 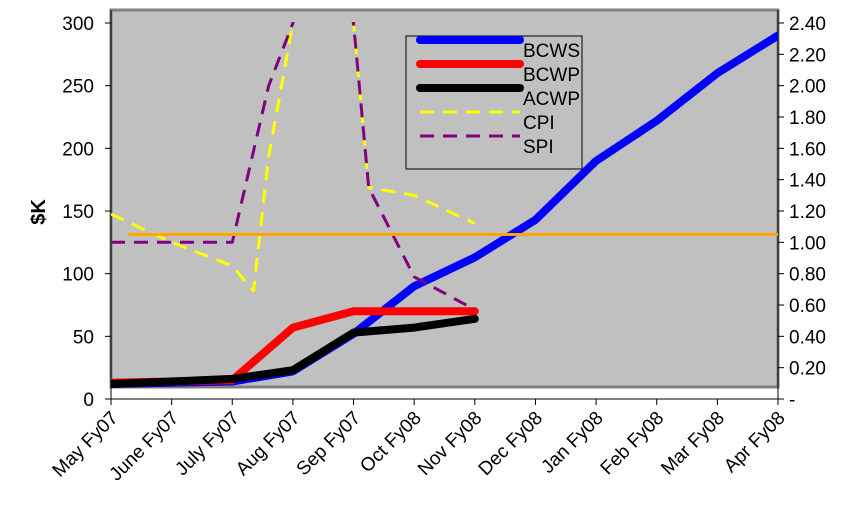 What do you see at coordinates (807, 181) in the screenshot?
I see `right-tick-label: 1.40` at bounding box center [807, 181].